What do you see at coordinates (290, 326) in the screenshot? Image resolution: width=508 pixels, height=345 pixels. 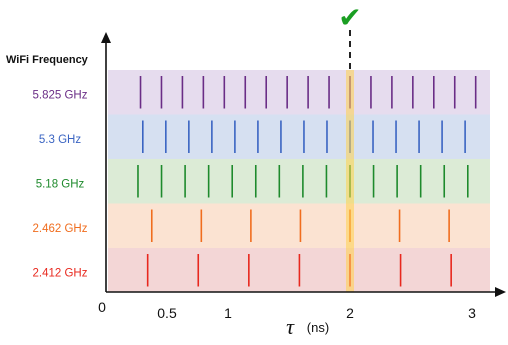 I see `x-axis-symbol: τ` at bounding box center [290, 326].